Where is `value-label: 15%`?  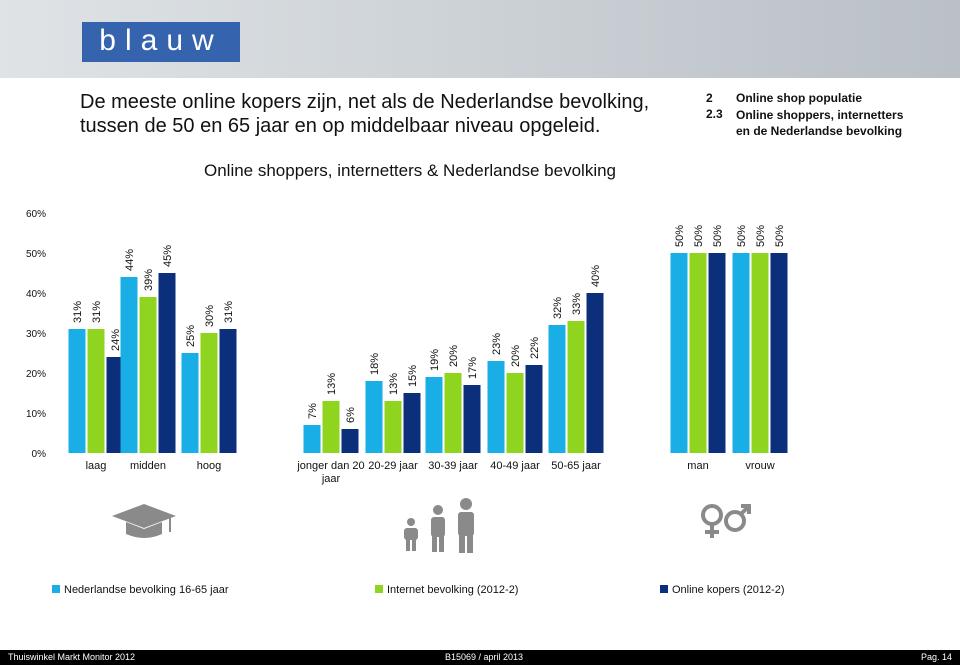 value-label: 15% is located at coordinates (413, 376).